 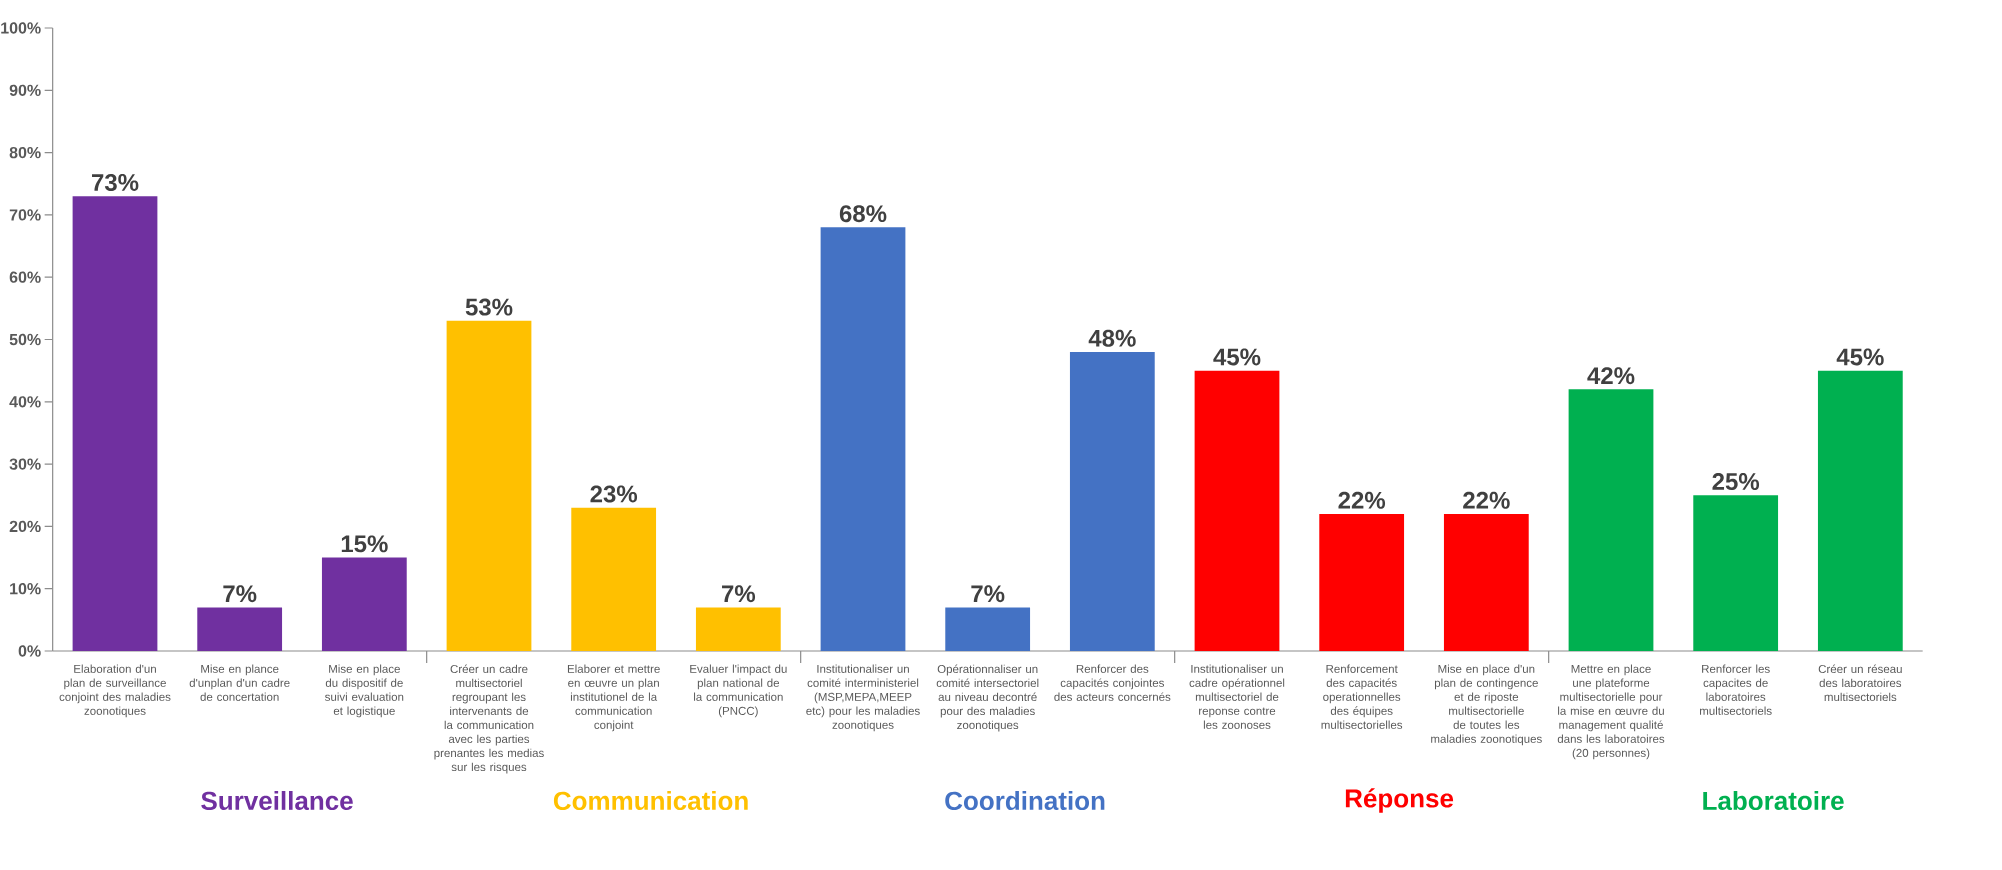 What do you see at coordinates (1773, 800) in the screenshot?
I see `text: Laboratoire` at bounding box center [1773, 800].